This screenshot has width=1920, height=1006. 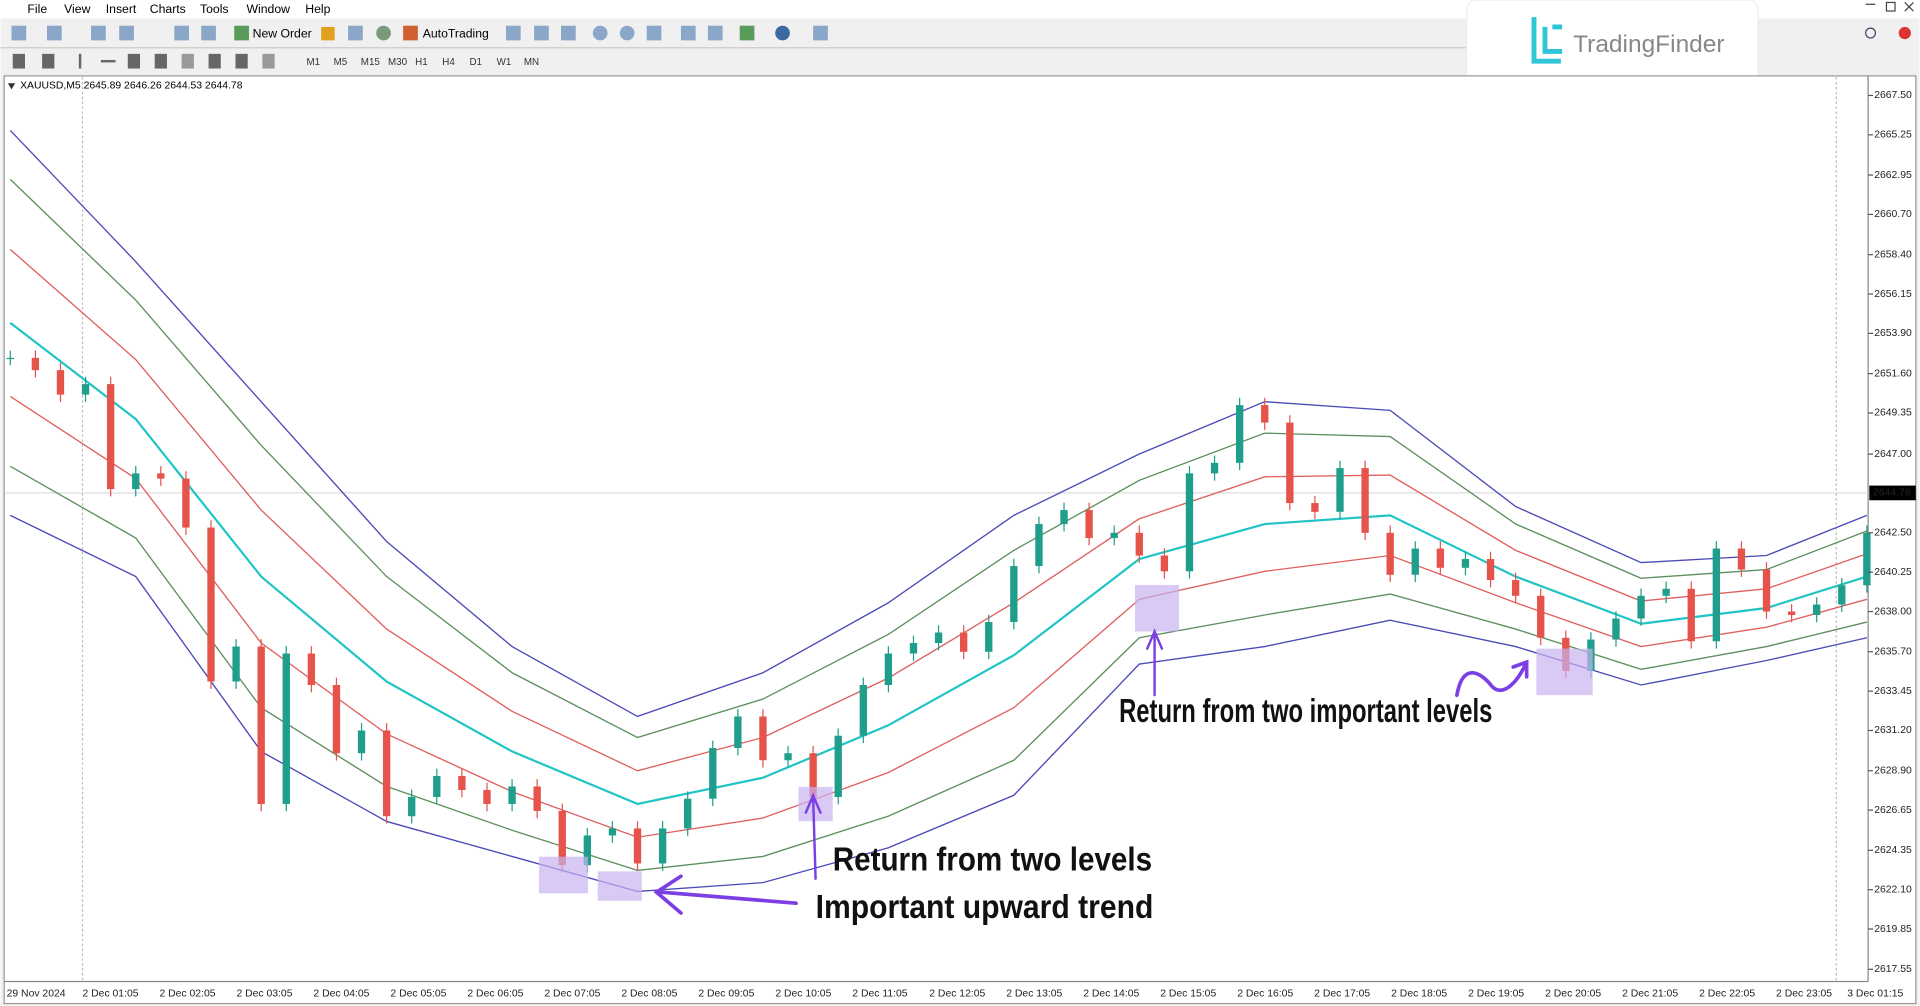 What do you see at coordinates (475, 62) in the screenshot?
I see `timeframe-button: D1` at bounding box center [475, 62].